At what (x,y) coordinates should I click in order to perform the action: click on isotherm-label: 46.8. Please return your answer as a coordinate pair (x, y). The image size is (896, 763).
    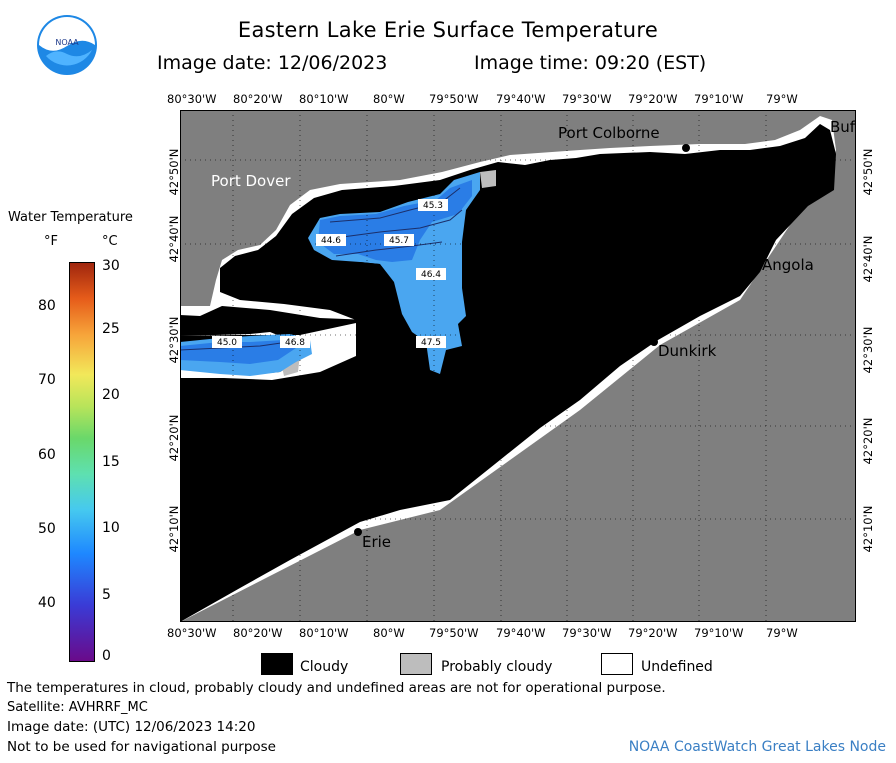
    Looking at the image, I should click on (295, 342).